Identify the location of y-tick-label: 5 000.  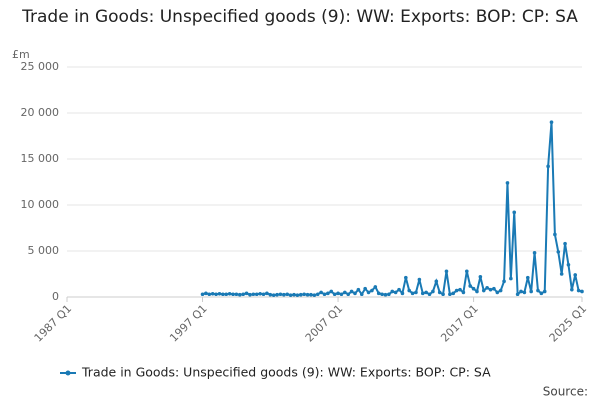
(44, 250).